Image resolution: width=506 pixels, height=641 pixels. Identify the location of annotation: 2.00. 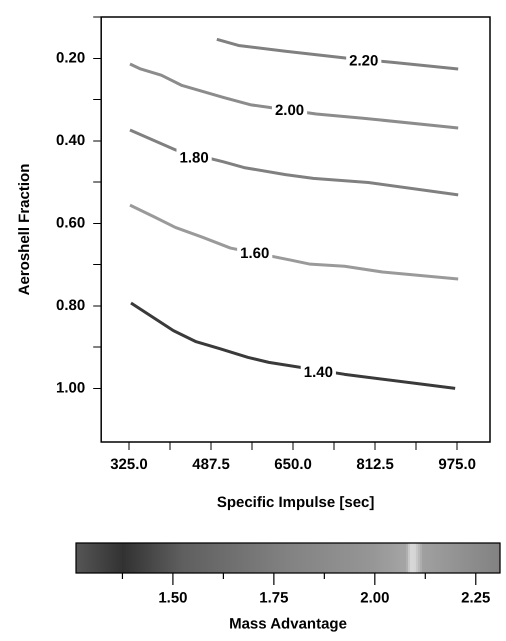
(289, 110).